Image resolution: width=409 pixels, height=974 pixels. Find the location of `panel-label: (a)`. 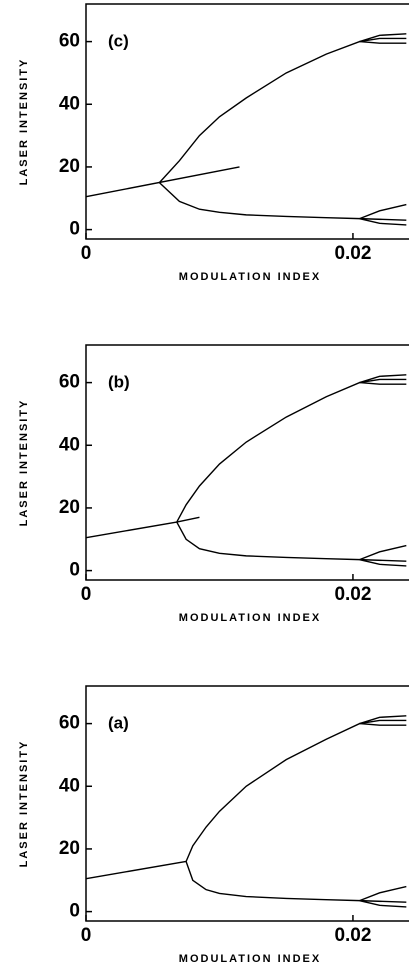

panel-label: (a) is located at coordinates (118, 722).